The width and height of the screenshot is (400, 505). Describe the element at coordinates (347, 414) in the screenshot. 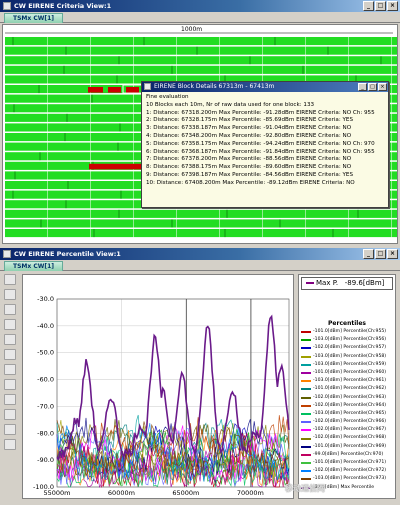

I see `legend-item: -103.0[dBm] Percentile(Ch:965)` at that location.